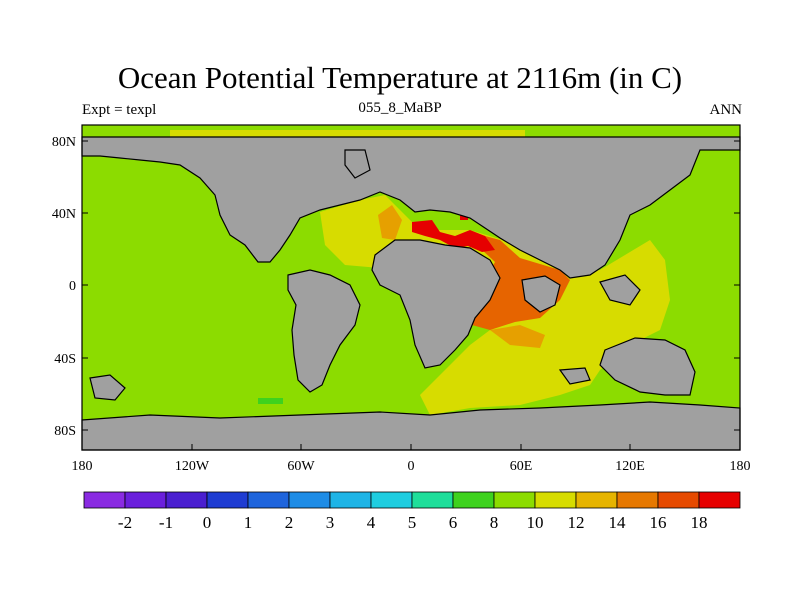 This screenshot has height=600, width=800. Describe the element at coordinates (207, 522) in the screenshot. I see `legend-label: 0` at that location.